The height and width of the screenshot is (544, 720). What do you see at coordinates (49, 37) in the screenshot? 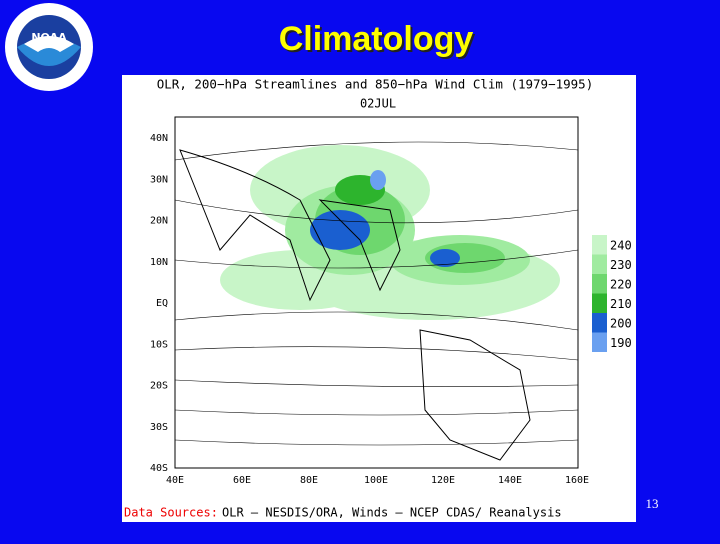
I see `svg-text: NOAA` at bounding box center [49, 37].